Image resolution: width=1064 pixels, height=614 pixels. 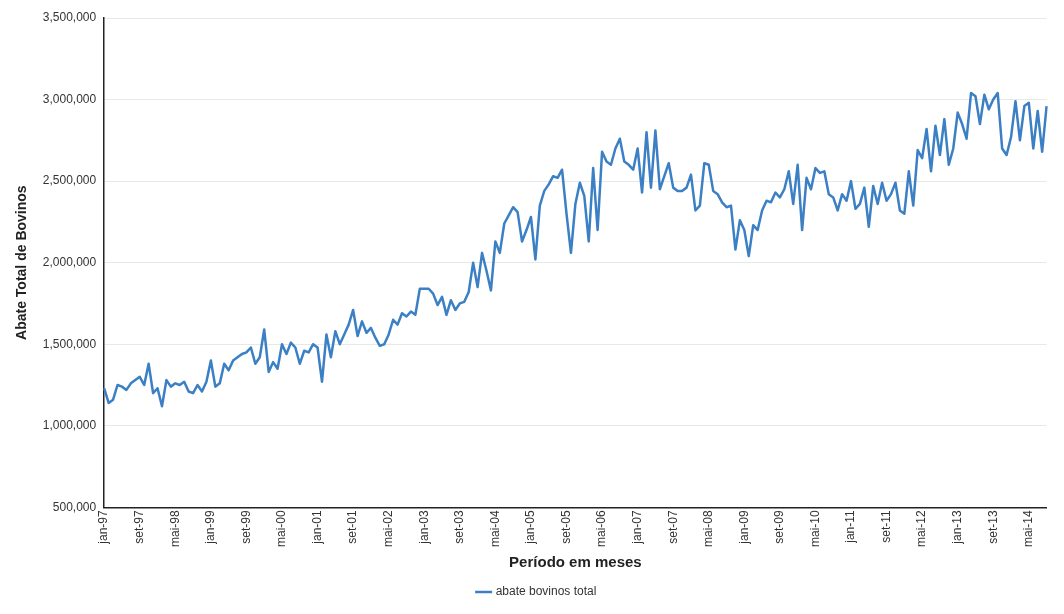 What do you see at coordinates (69, 425) in the screenshot?
I see `y-tick-label: 1,000,000` at bounding box center [69, 425].